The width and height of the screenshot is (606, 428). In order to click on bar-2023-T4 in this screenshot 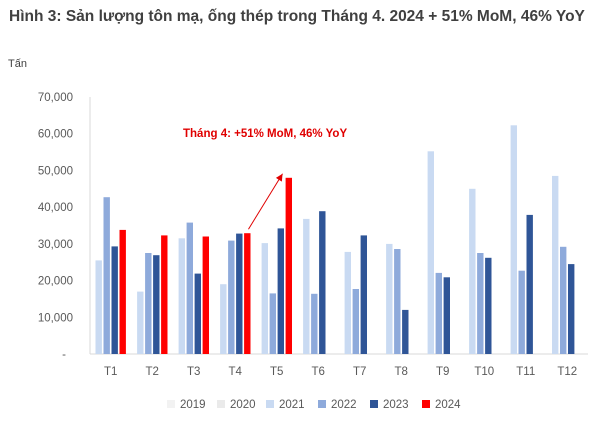, I will do `click(239, 293)`.